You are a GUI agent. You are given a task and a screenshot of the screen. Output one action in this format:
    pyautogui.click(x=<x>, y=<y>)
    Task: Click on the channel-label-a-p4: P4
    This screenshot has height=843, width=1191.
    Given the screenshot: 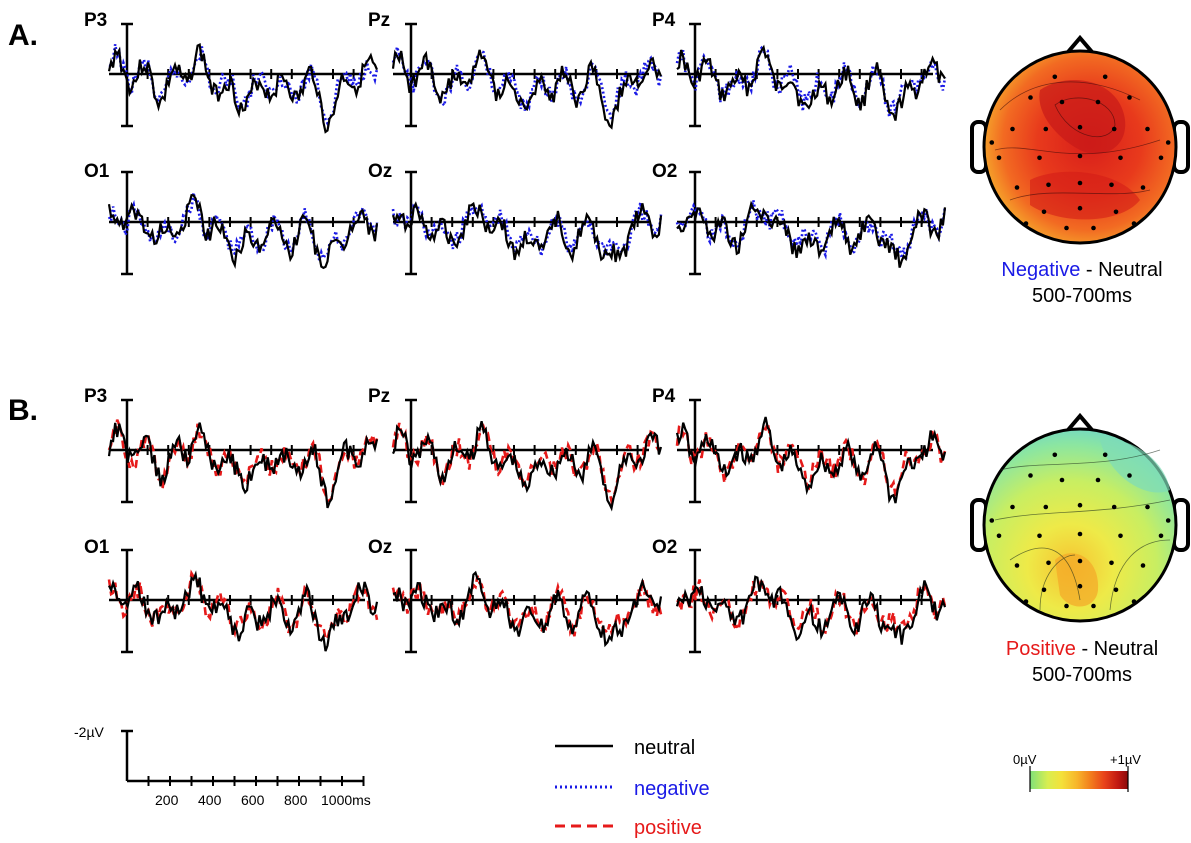 What is the action you would take?
    pyautogui.click(x=664, y=20)
    